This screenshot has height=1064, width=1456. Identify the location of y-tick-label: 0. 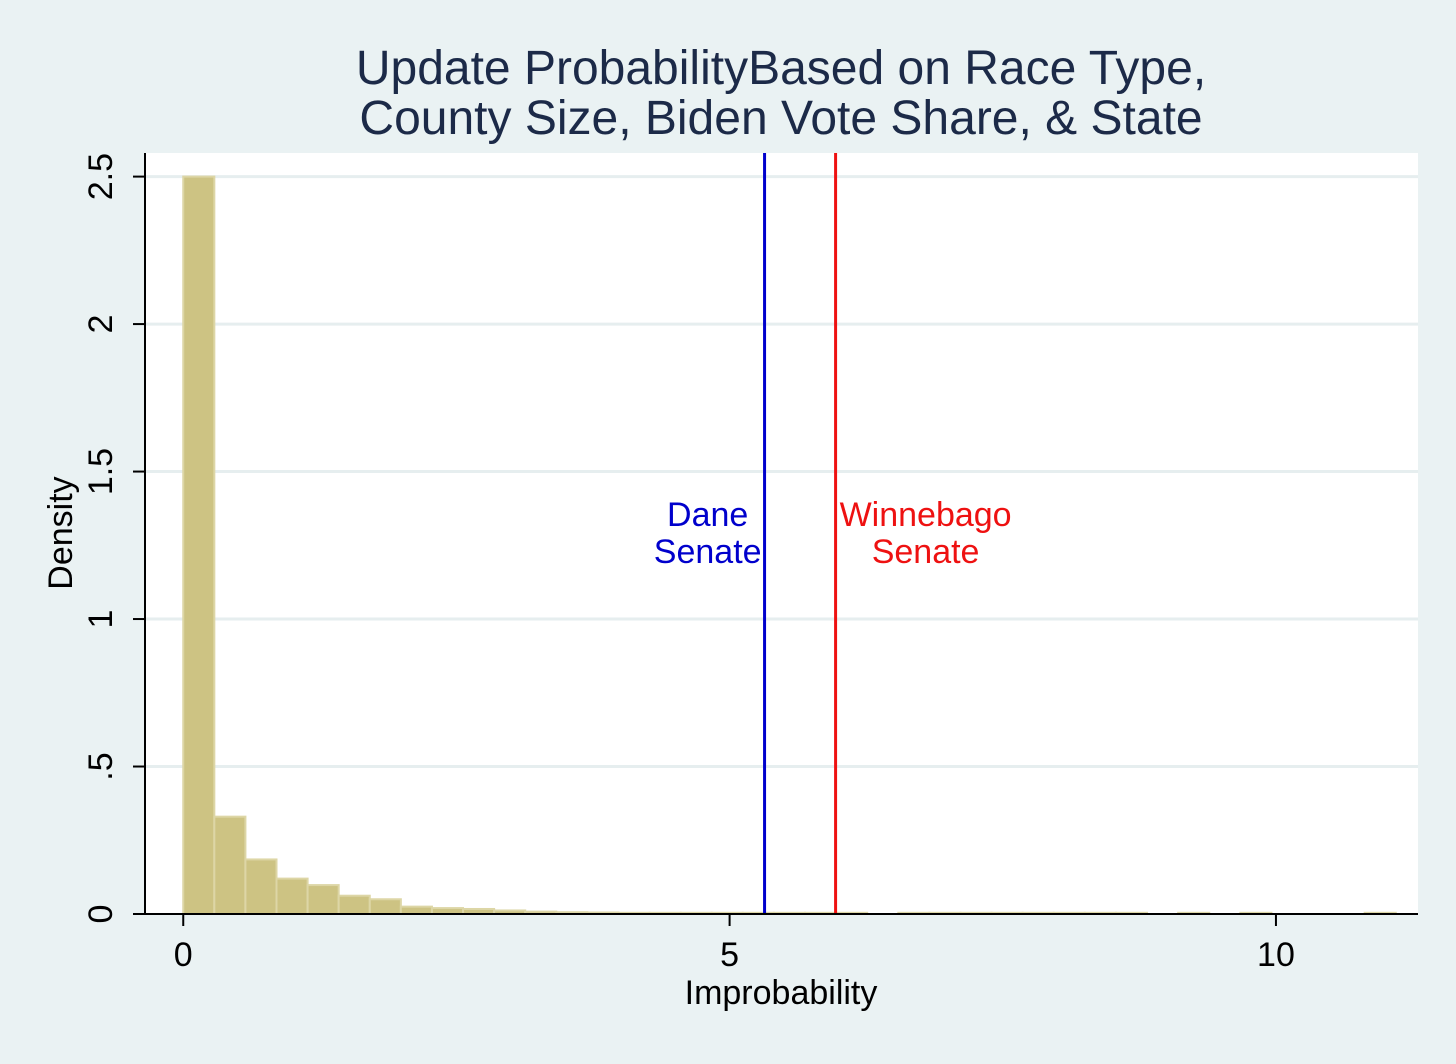
(101, 914).